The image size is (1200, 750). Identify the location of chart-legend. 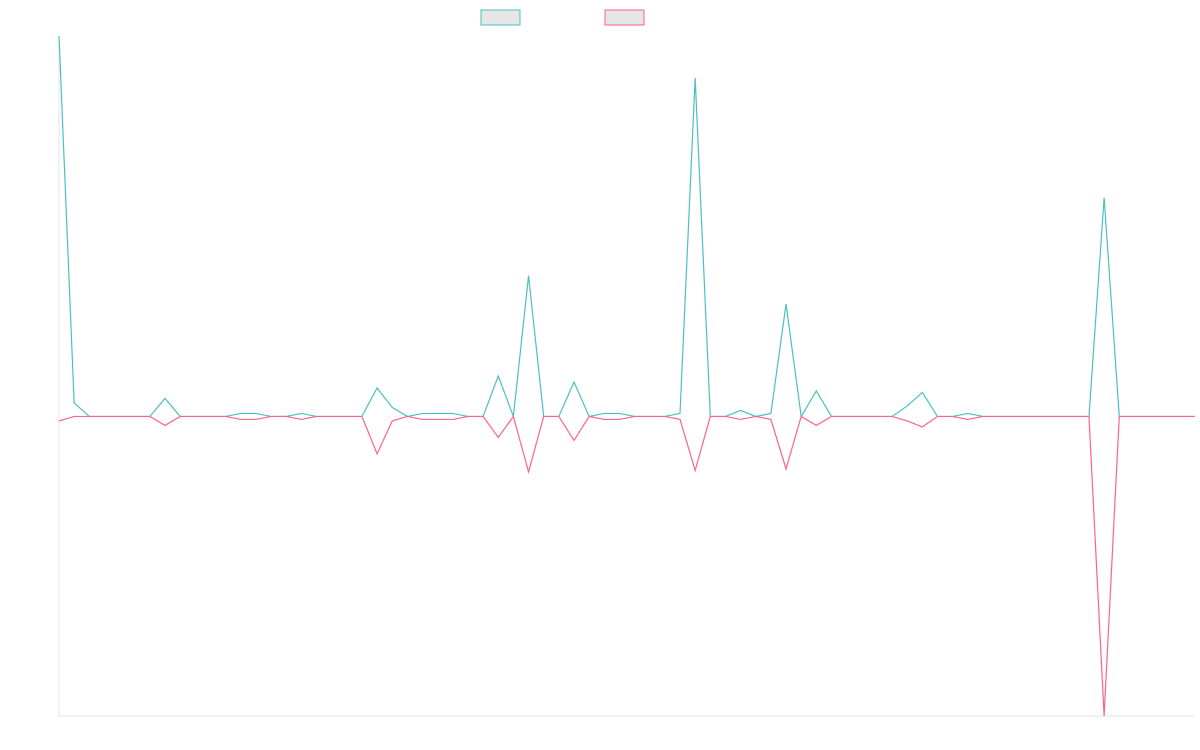
(562, 17).